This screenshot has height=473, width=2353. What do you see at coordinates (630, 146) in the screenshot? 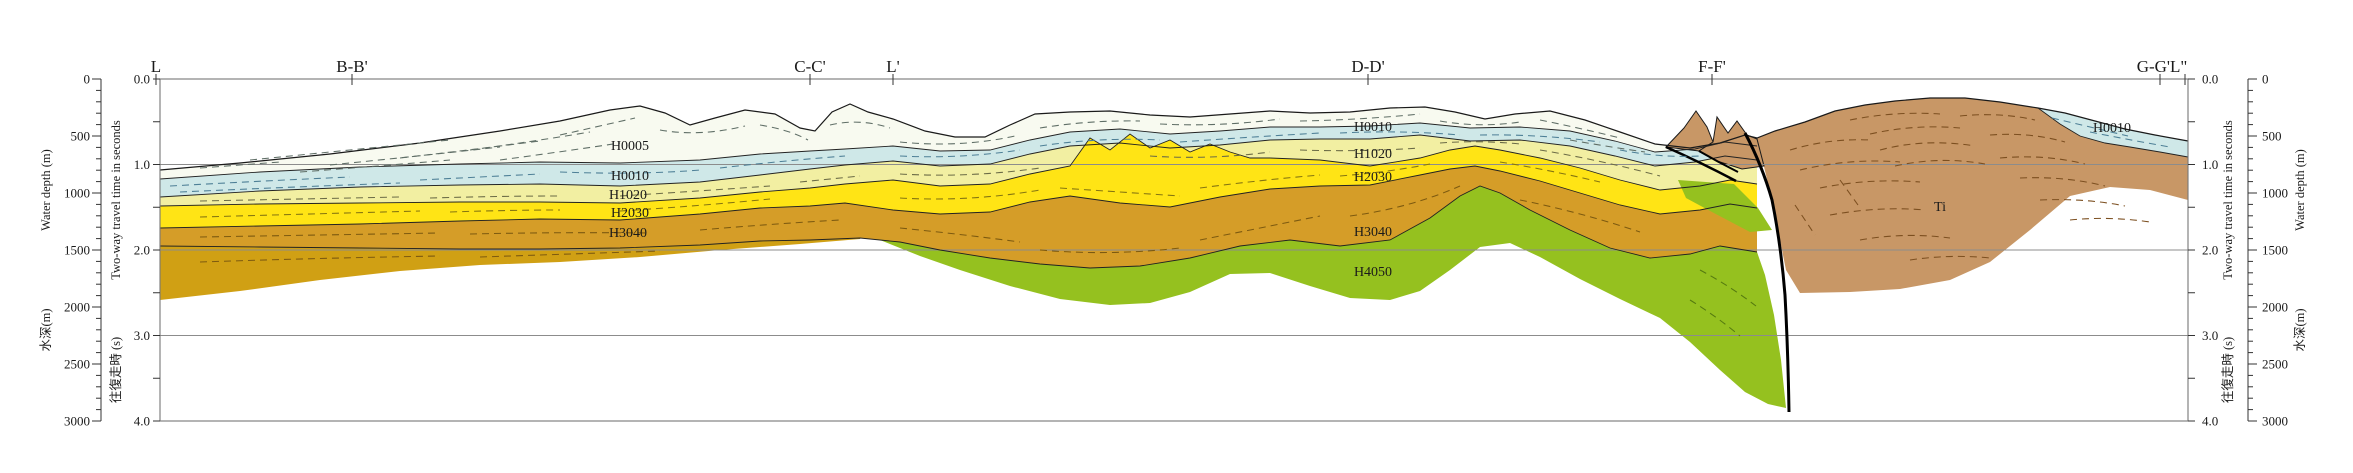
I see `horizon-label-h0005: H0005` at bounding box center [630, 146].